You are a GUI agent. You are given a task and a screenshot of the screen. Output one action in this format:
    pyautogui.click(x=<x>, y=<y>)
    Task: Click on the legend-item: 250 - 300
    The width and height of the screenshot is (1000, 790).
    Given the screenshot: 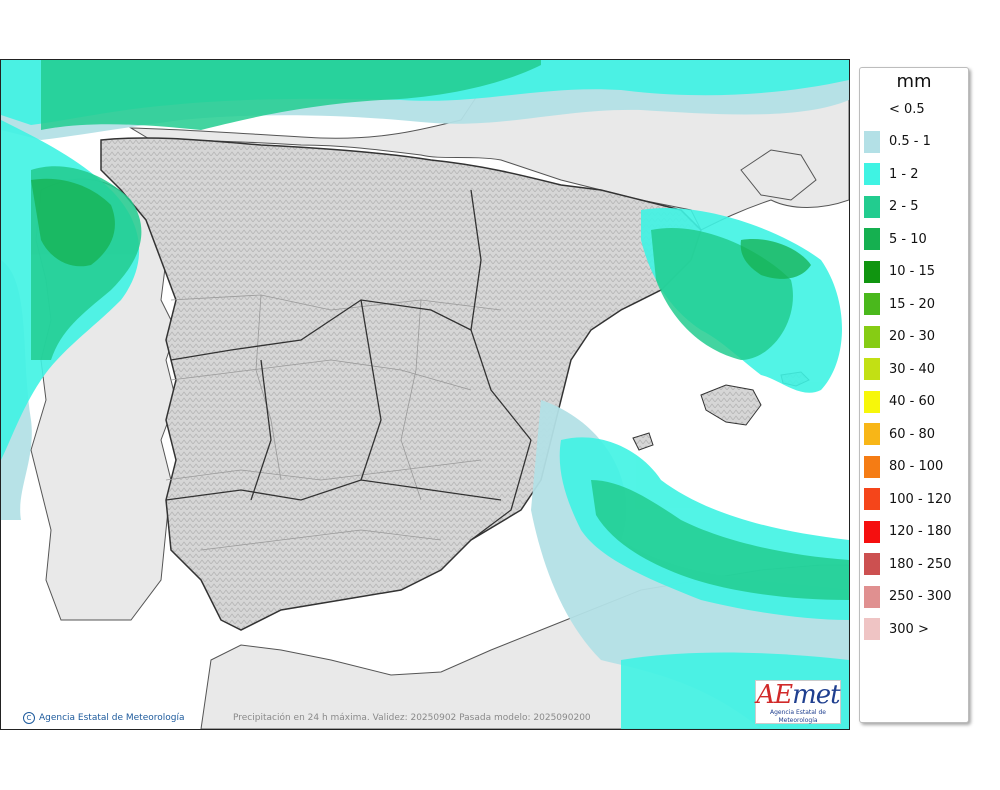 What is the action you would take?
    pyautogui.click(x=908, y=597)
    